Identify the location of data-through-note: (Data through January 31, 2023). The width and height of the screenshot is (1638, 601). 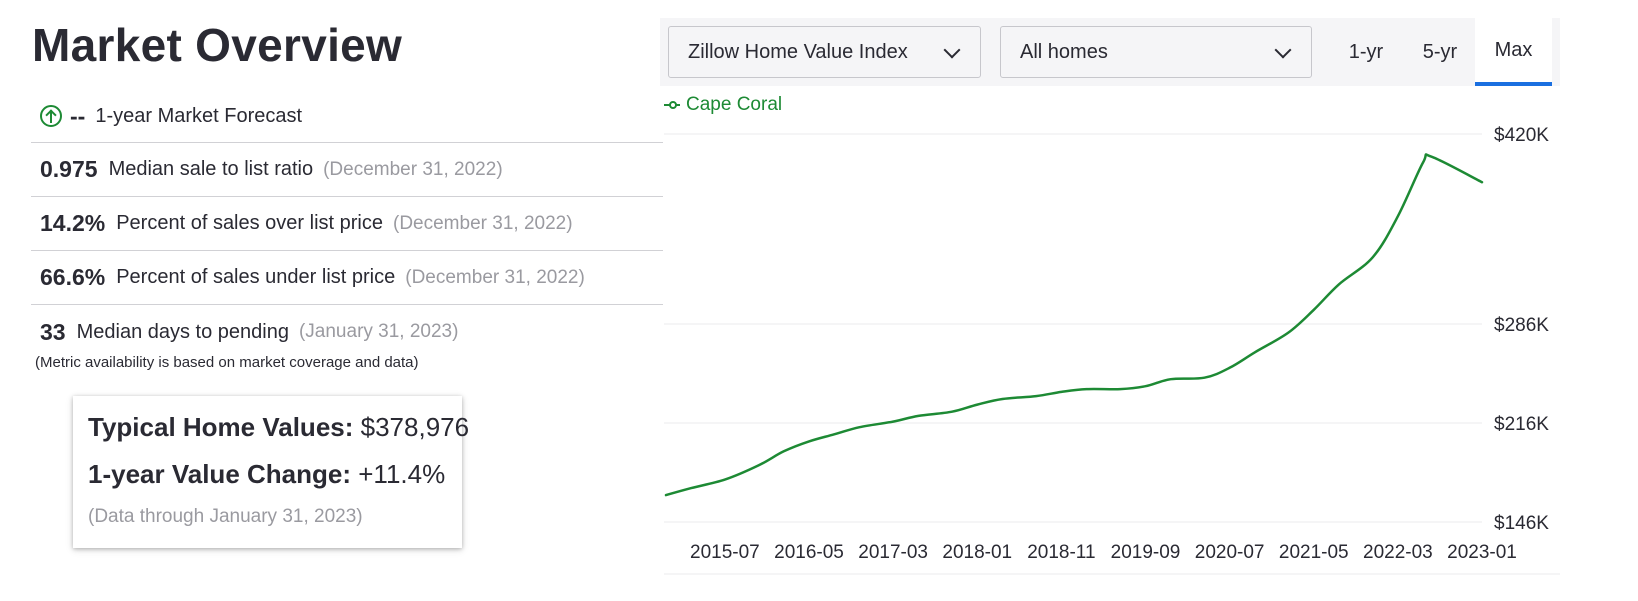
(225, 516).